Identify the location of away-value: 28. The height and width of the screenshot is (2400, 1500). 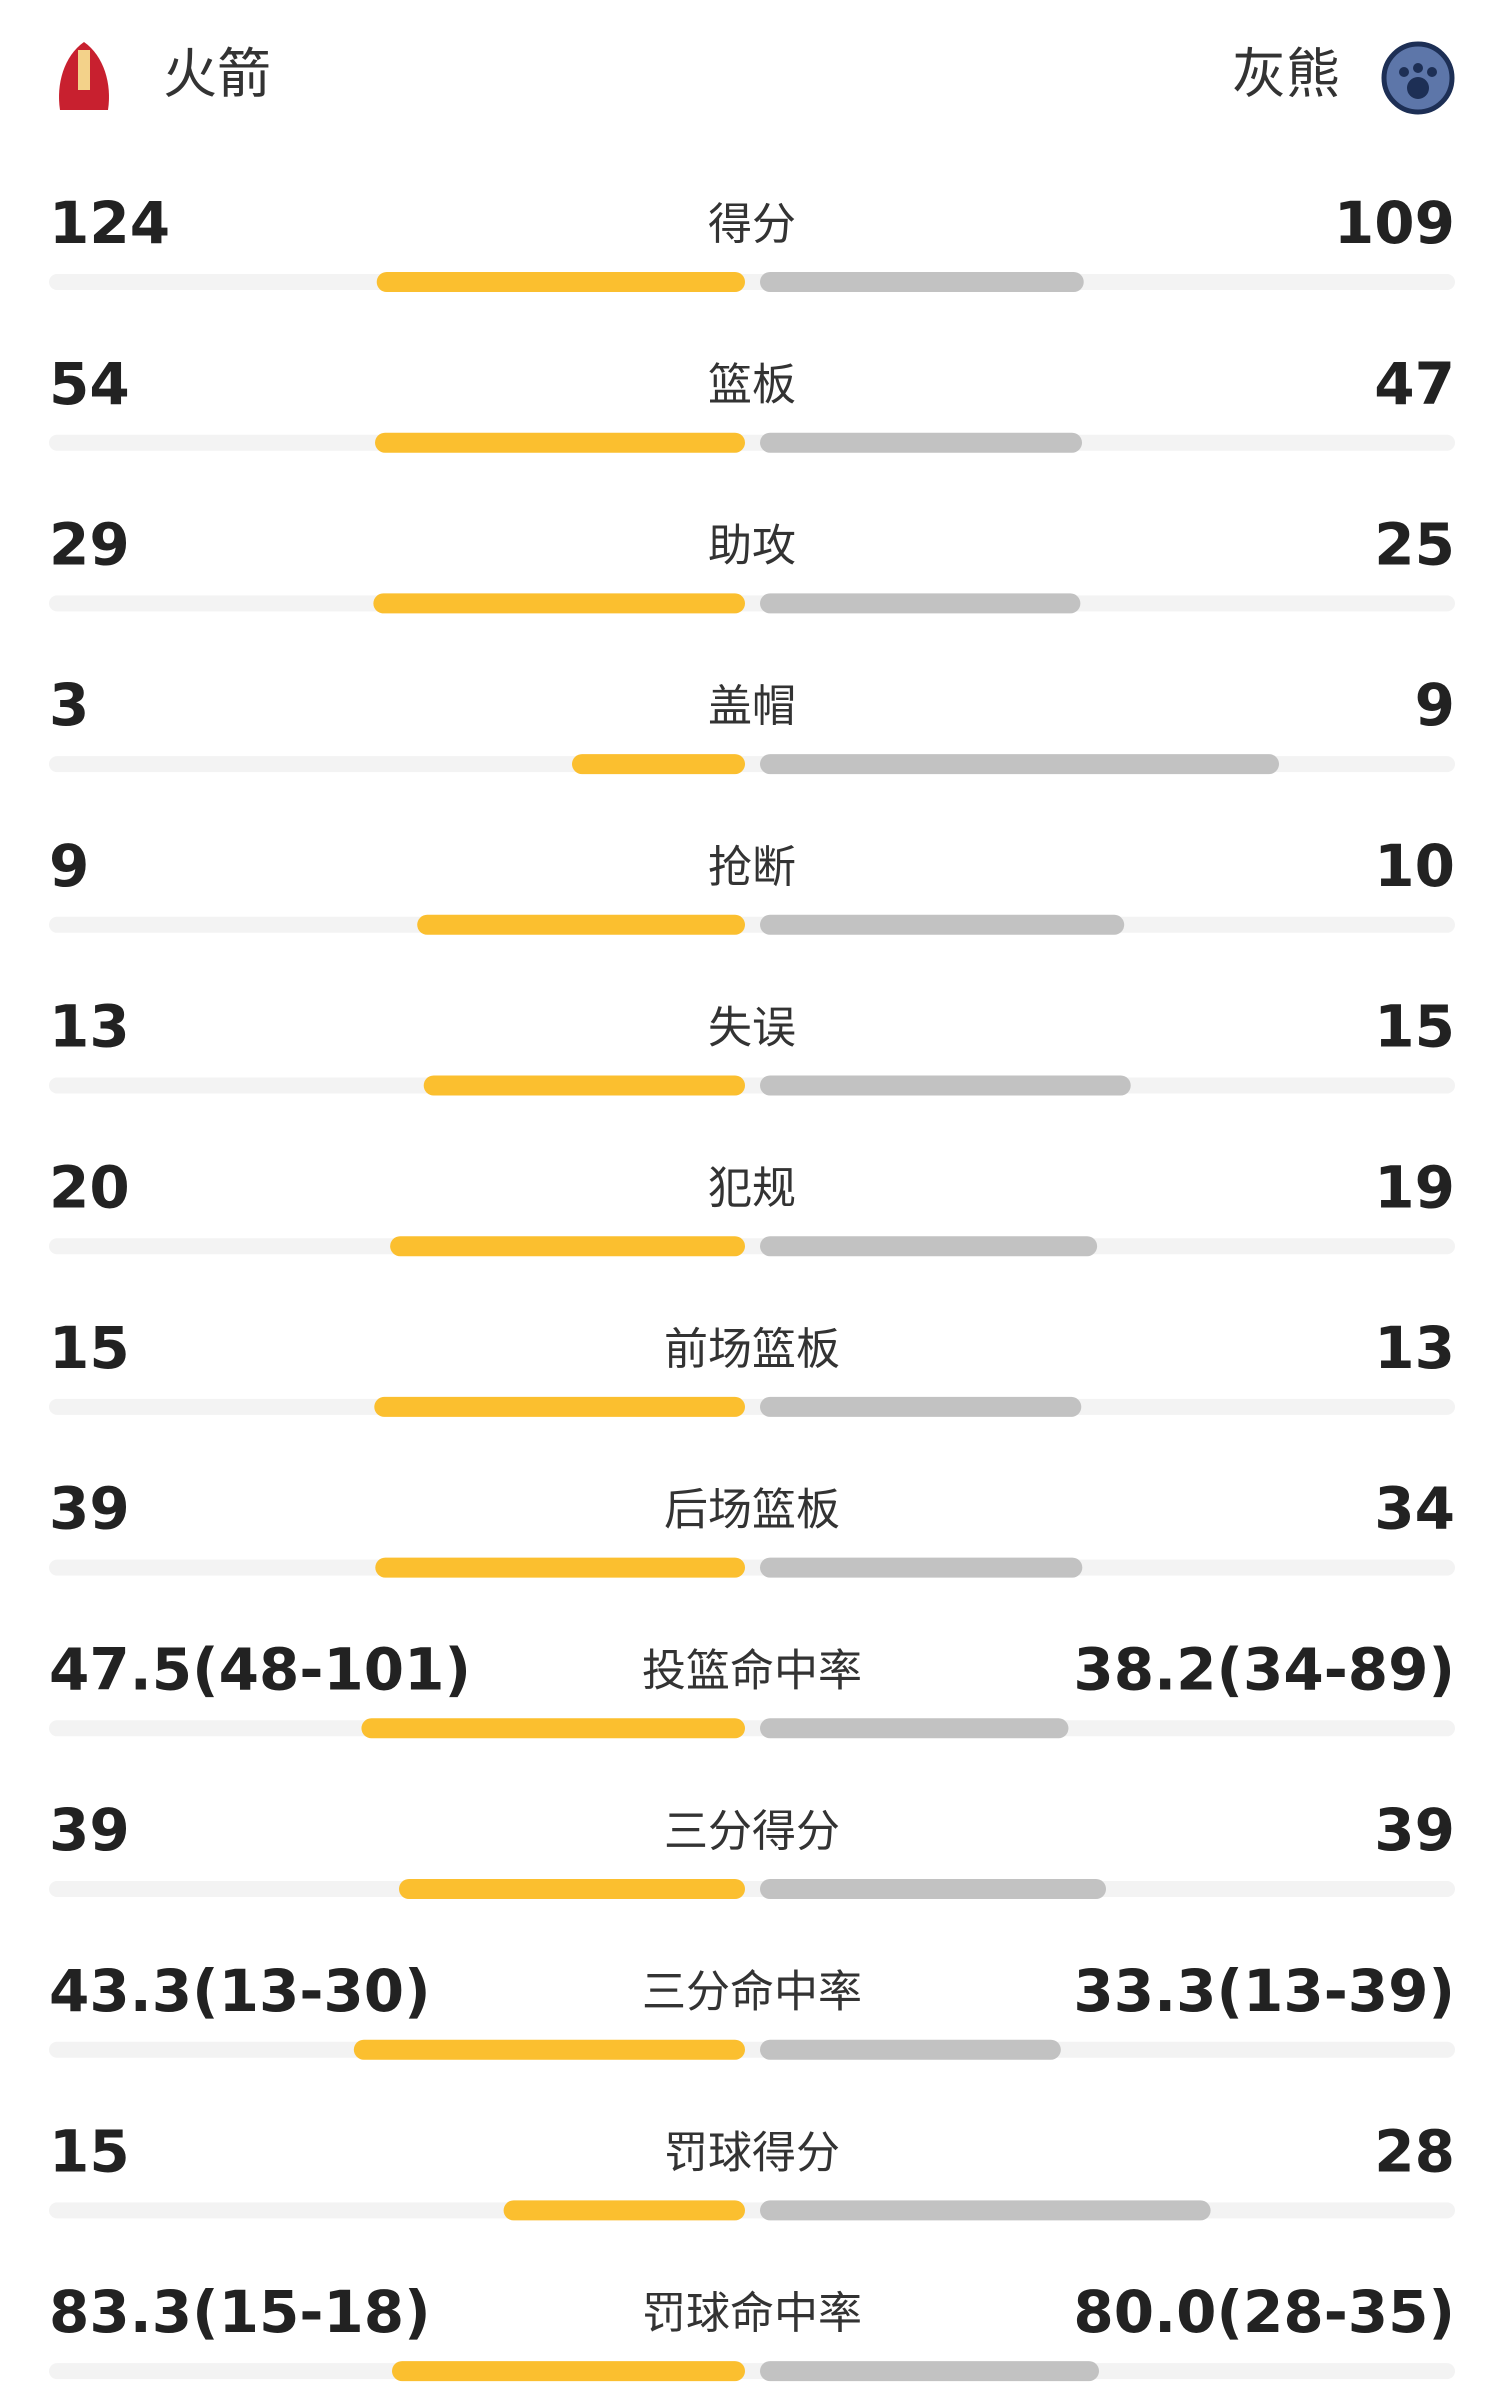
(1414, 2152).